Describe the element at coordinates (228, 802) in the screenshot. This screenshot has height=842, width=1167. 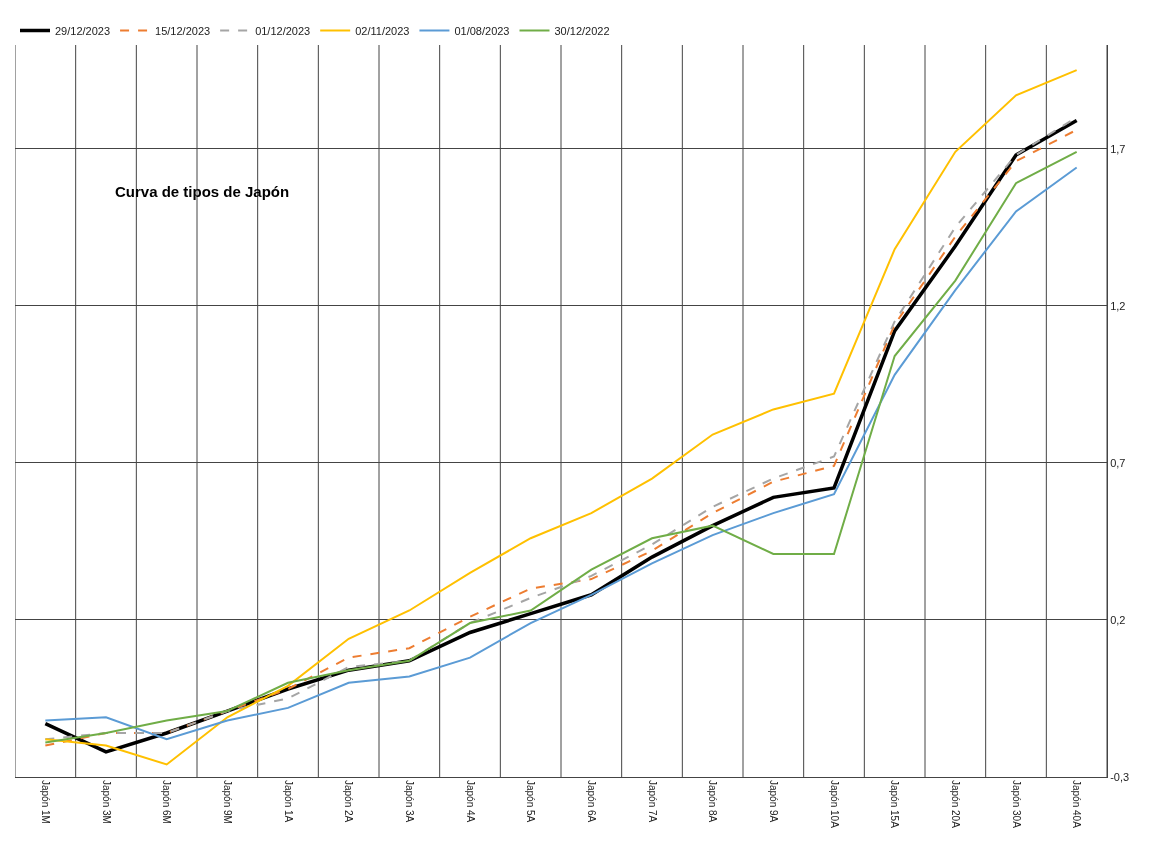
I see `x-tick-label: Japón 9M` at that location.